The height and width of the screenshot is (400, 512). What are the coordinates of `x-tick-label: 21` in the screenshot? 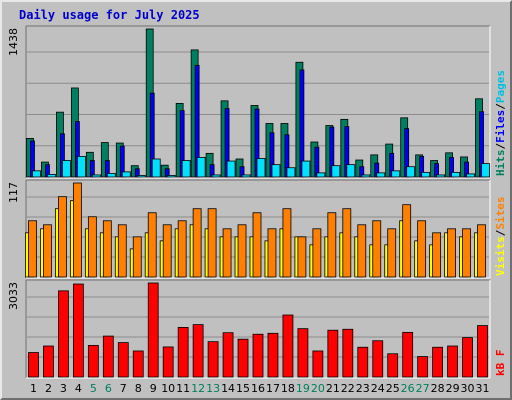 It's located at (333, 388).